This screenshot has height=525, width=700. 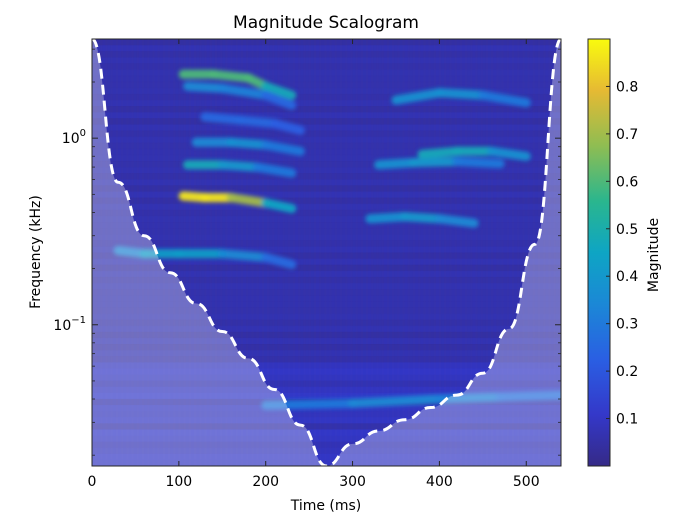 What do you see at coordinates (69, 324) in the screenshot?
I see `y-tick-label: 10⁻¹` at bounding box center [69, 324].